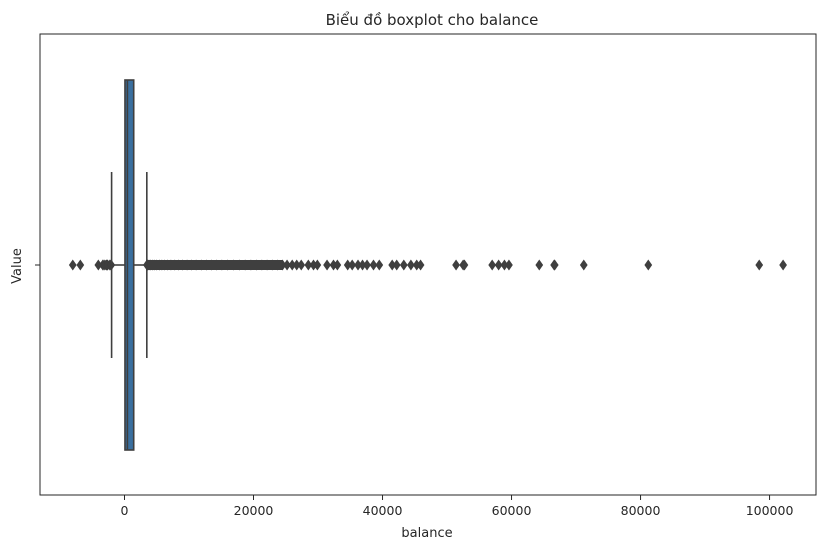  I want to click on chart-title: Biểu đồ boxplot cho balance, so click(432, 20).